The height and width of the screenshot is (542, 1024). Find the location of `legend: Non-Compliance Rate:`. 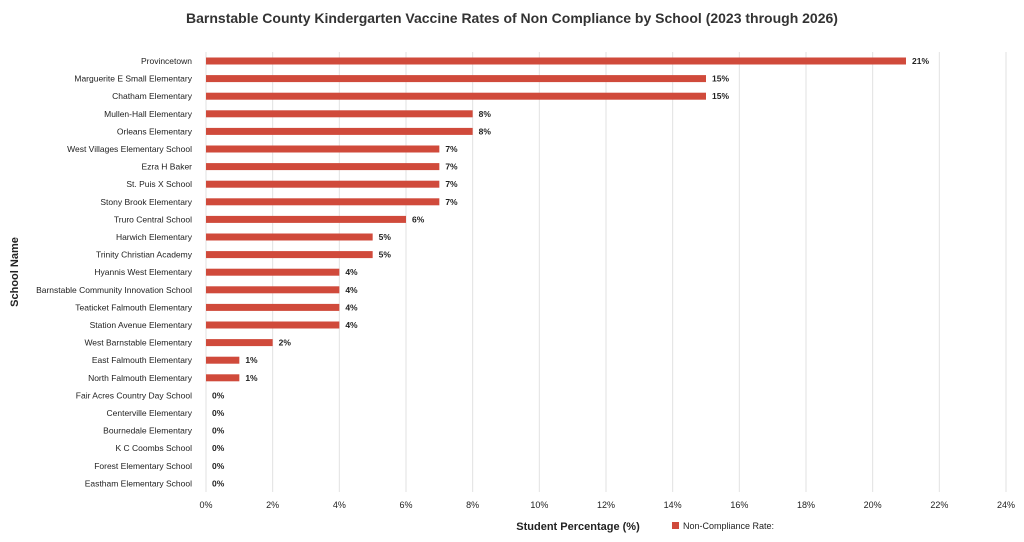

legend: Non-Compliance Rate: is located at coordinates (723, 526).